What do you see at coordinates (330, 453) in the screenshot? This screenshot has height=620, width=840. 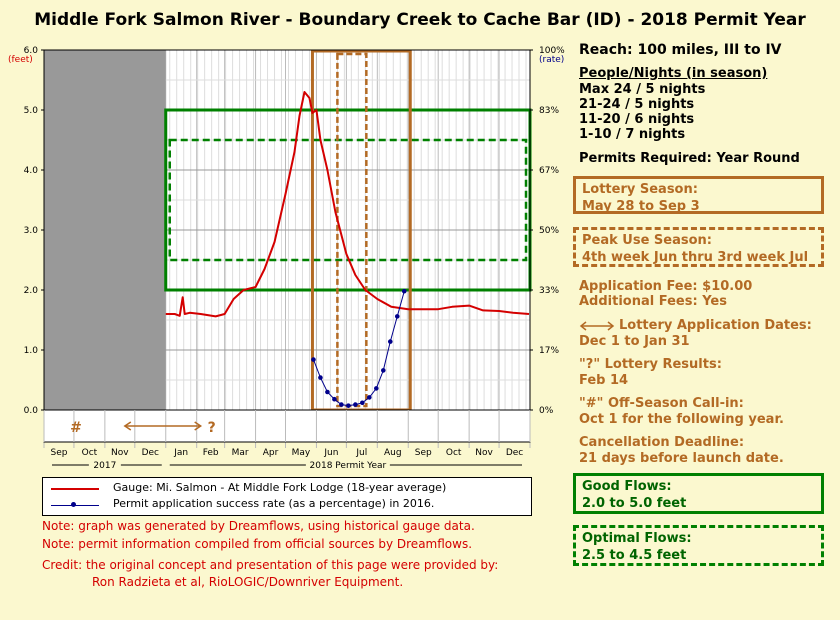 I see `x-tick-label-month: Jun` at bounding box center [330, 453].